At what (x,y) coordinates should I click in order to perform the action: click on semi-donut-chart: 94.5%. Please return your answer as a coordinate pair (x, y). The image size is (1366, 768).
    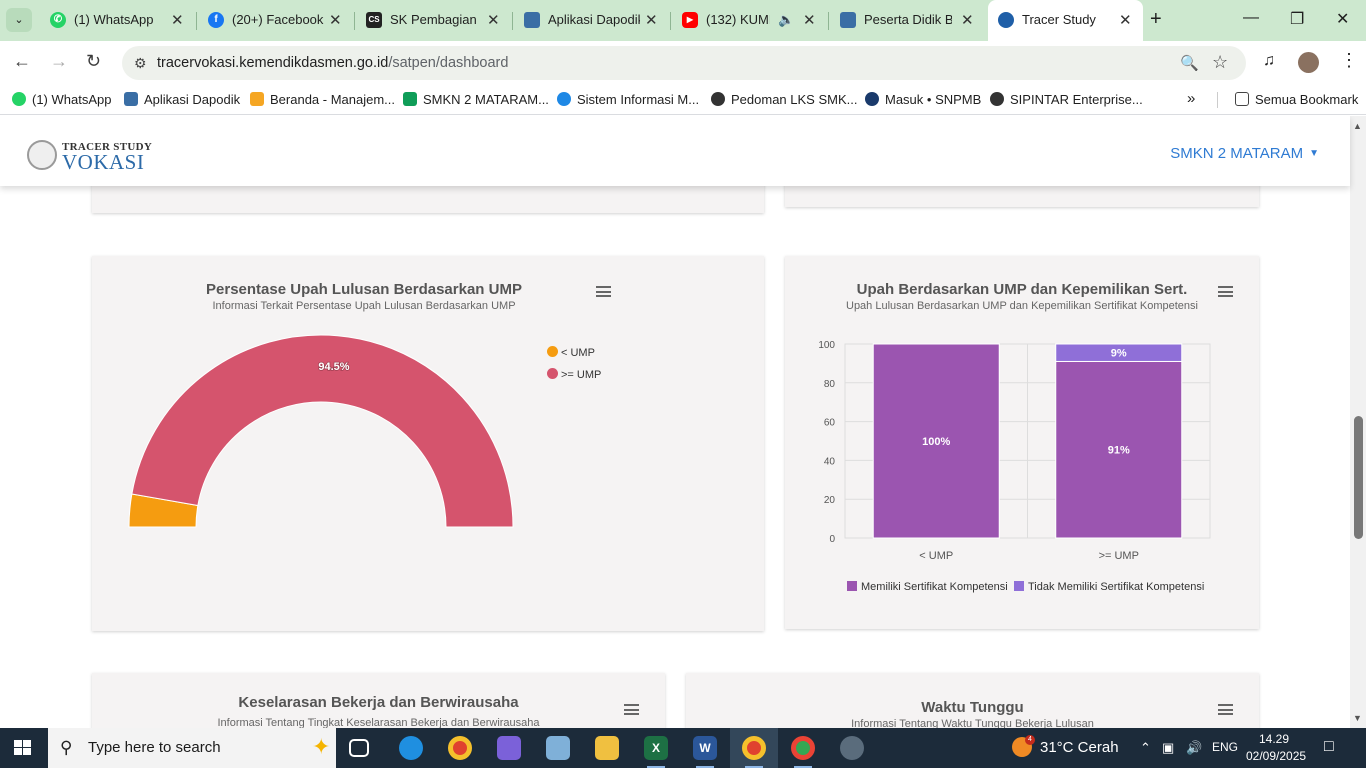
    Looking at the image, I should click on (321, 431).